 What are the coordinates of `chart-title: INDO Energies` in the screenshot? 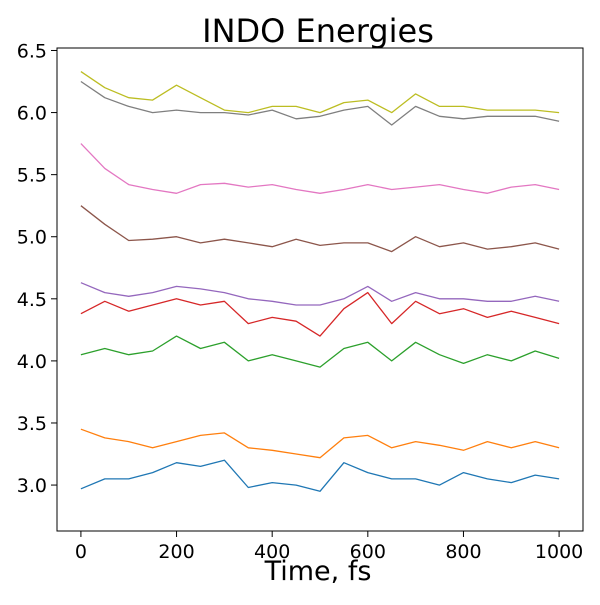 It's located at (318, 31).